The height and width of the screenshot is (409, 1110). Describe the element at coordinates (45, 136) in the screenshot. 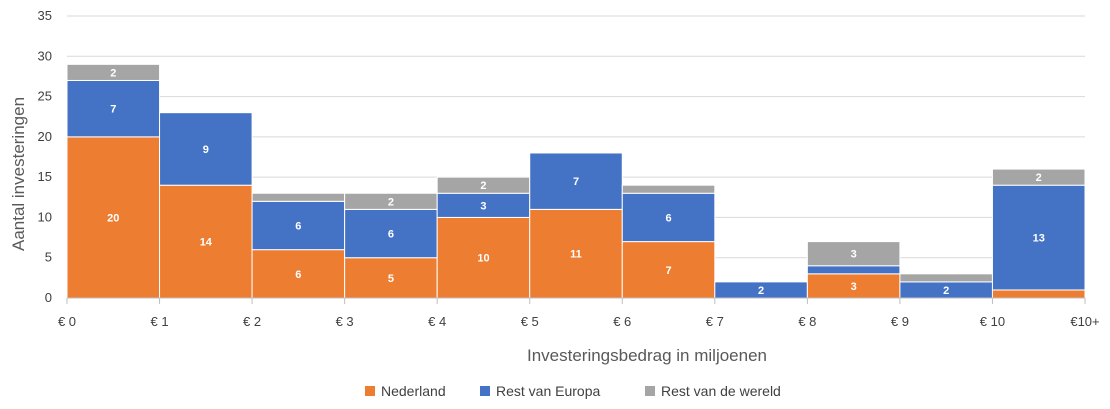

I see `y-tick-label: 20` at that location.